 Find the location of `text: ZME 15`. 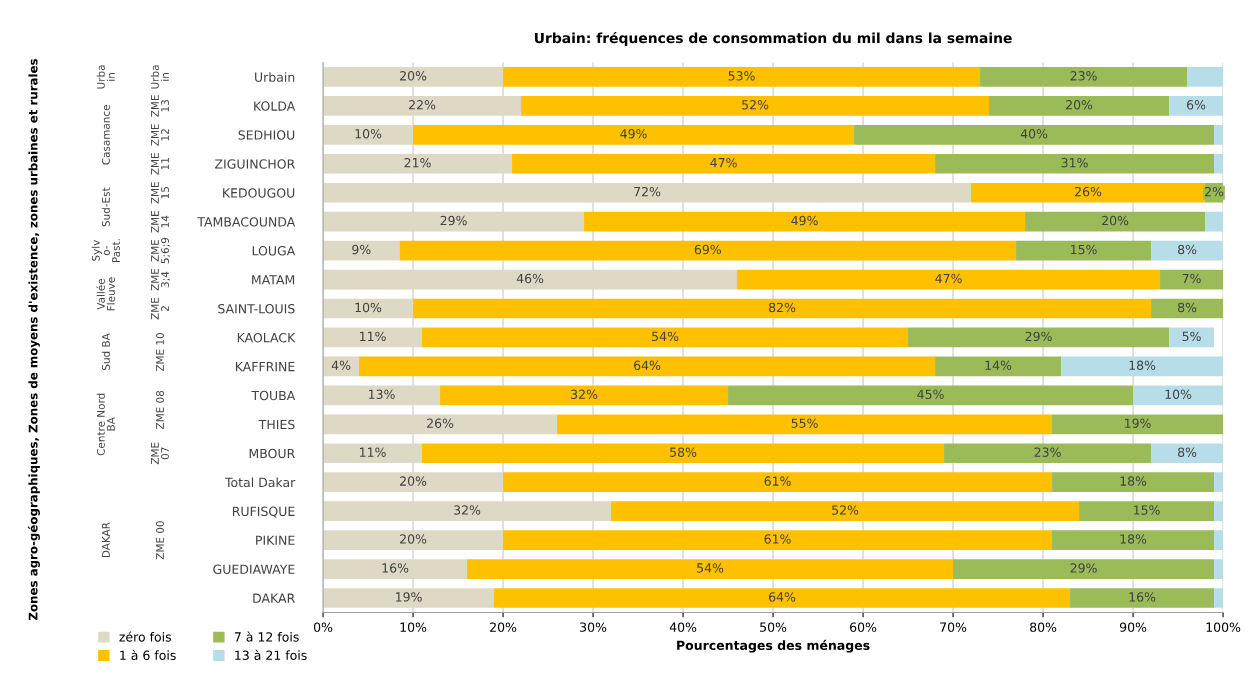

text: ZME 15 is located at coordinates (160, 193).